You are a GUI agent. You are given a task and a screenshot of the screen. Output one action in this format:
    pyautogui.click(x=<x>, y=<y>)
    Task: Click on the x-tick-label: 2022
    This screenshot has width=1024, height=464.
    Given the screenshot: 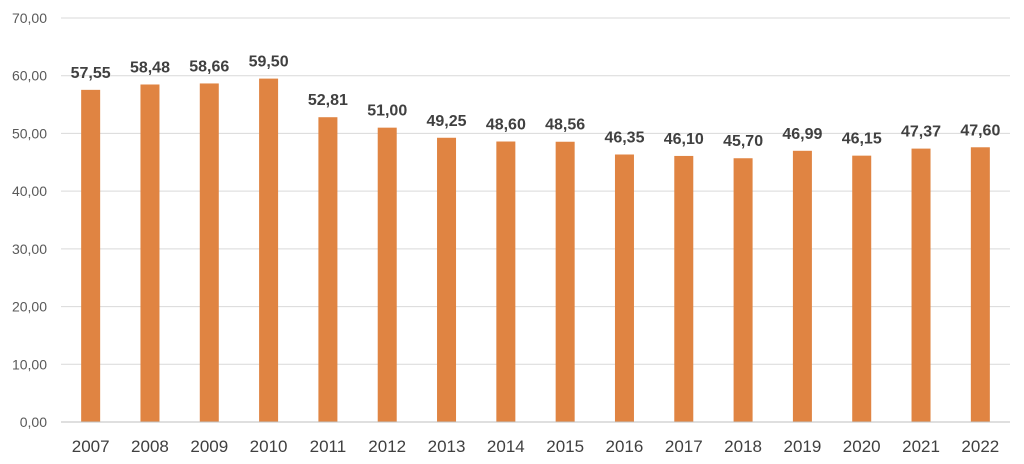 What is the action you would take?
    pyautogui.click(x=980, y=446)
    